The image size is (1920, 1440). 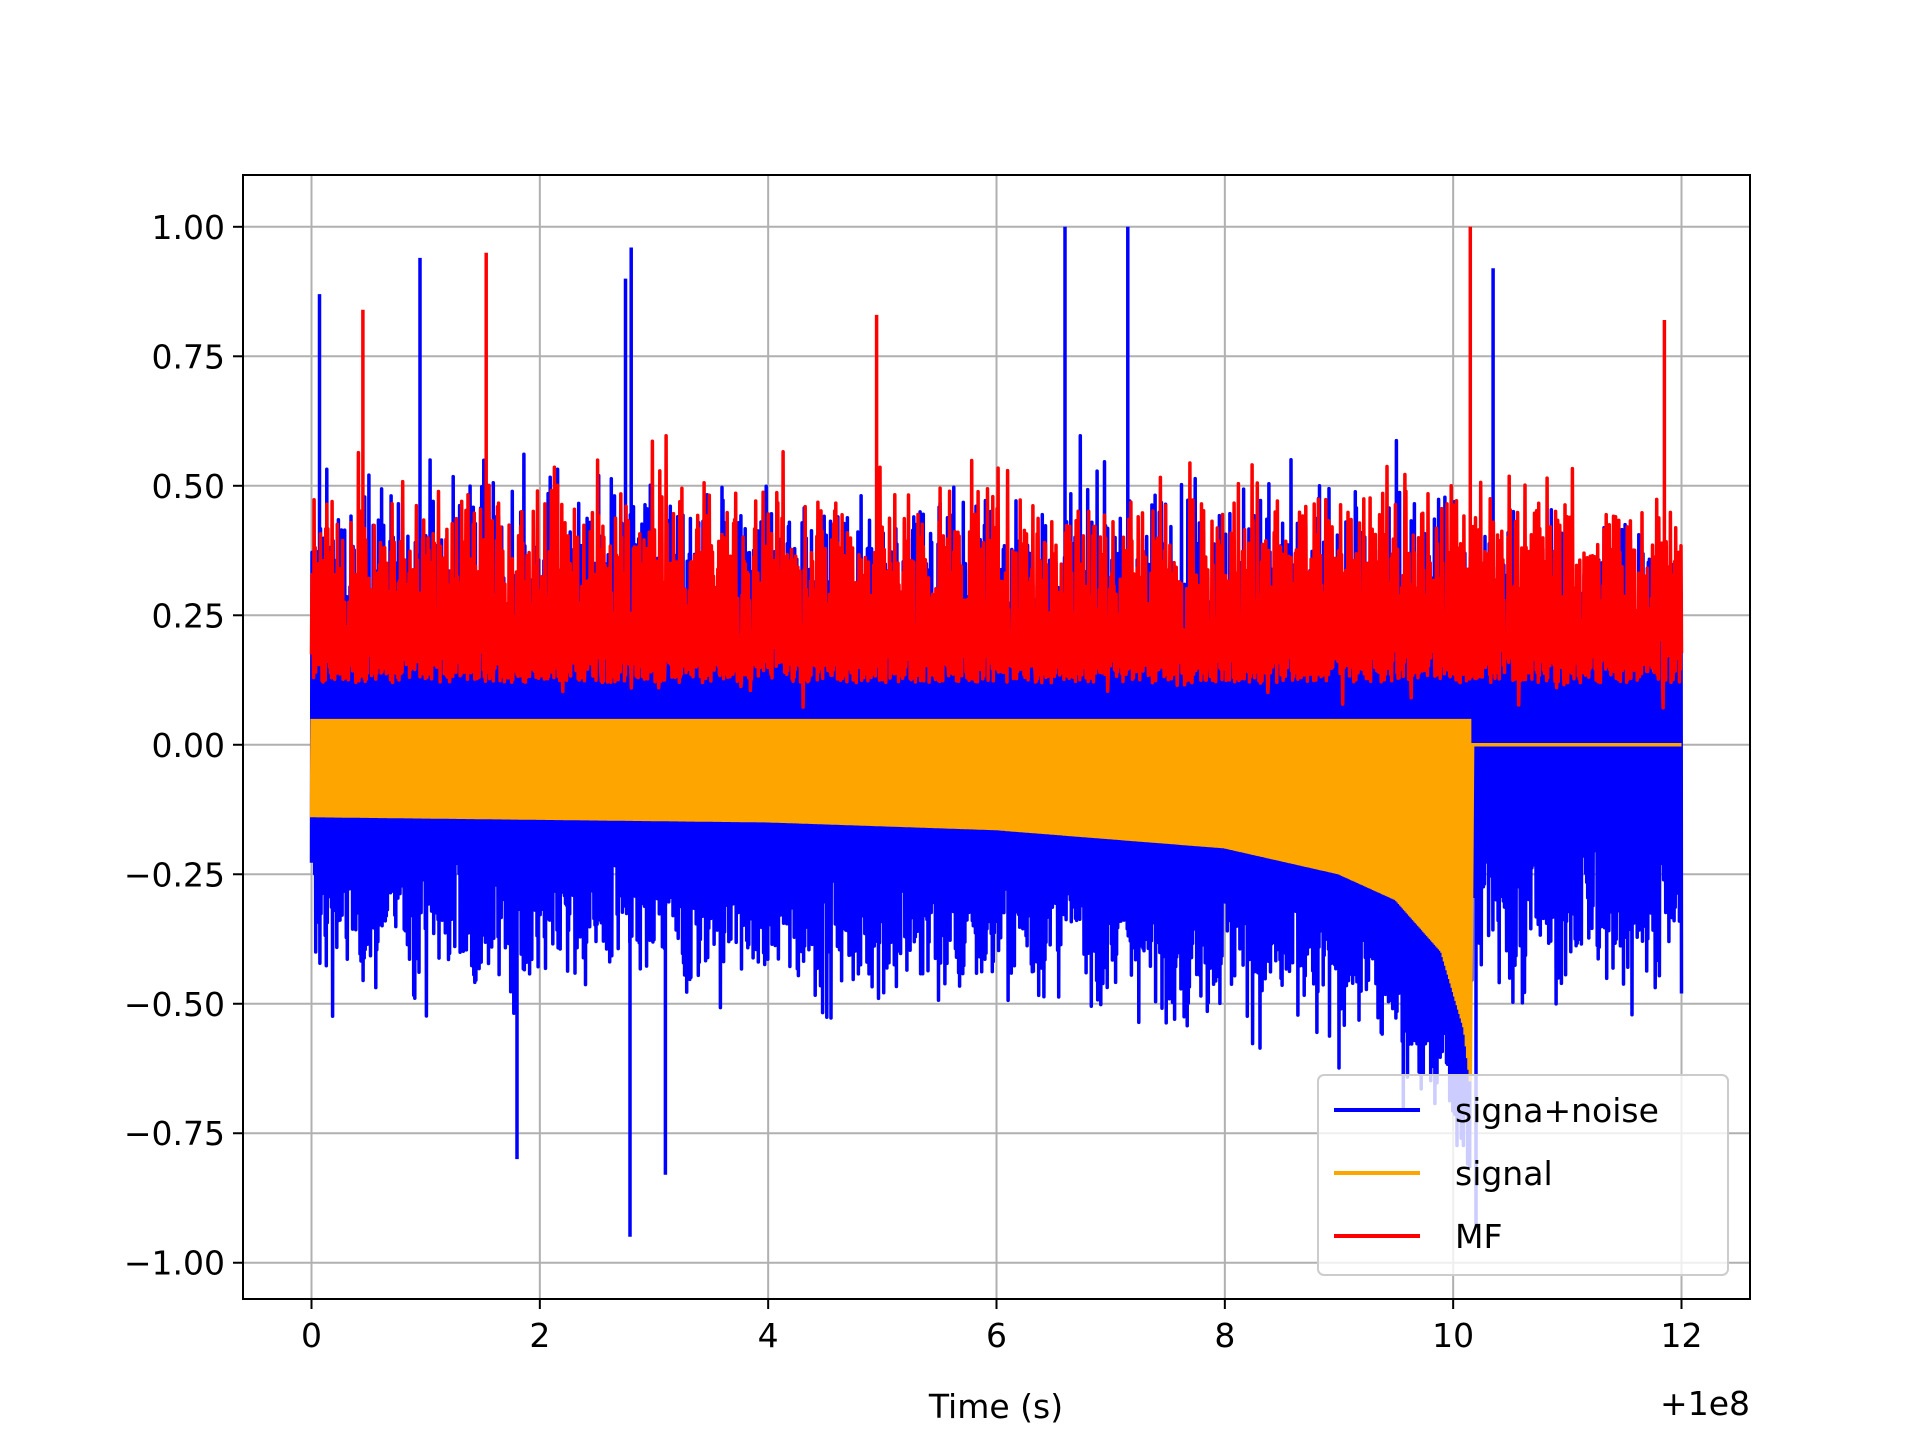 I want to click on x-tick-label: 12, so click(x=1682, y=1335).